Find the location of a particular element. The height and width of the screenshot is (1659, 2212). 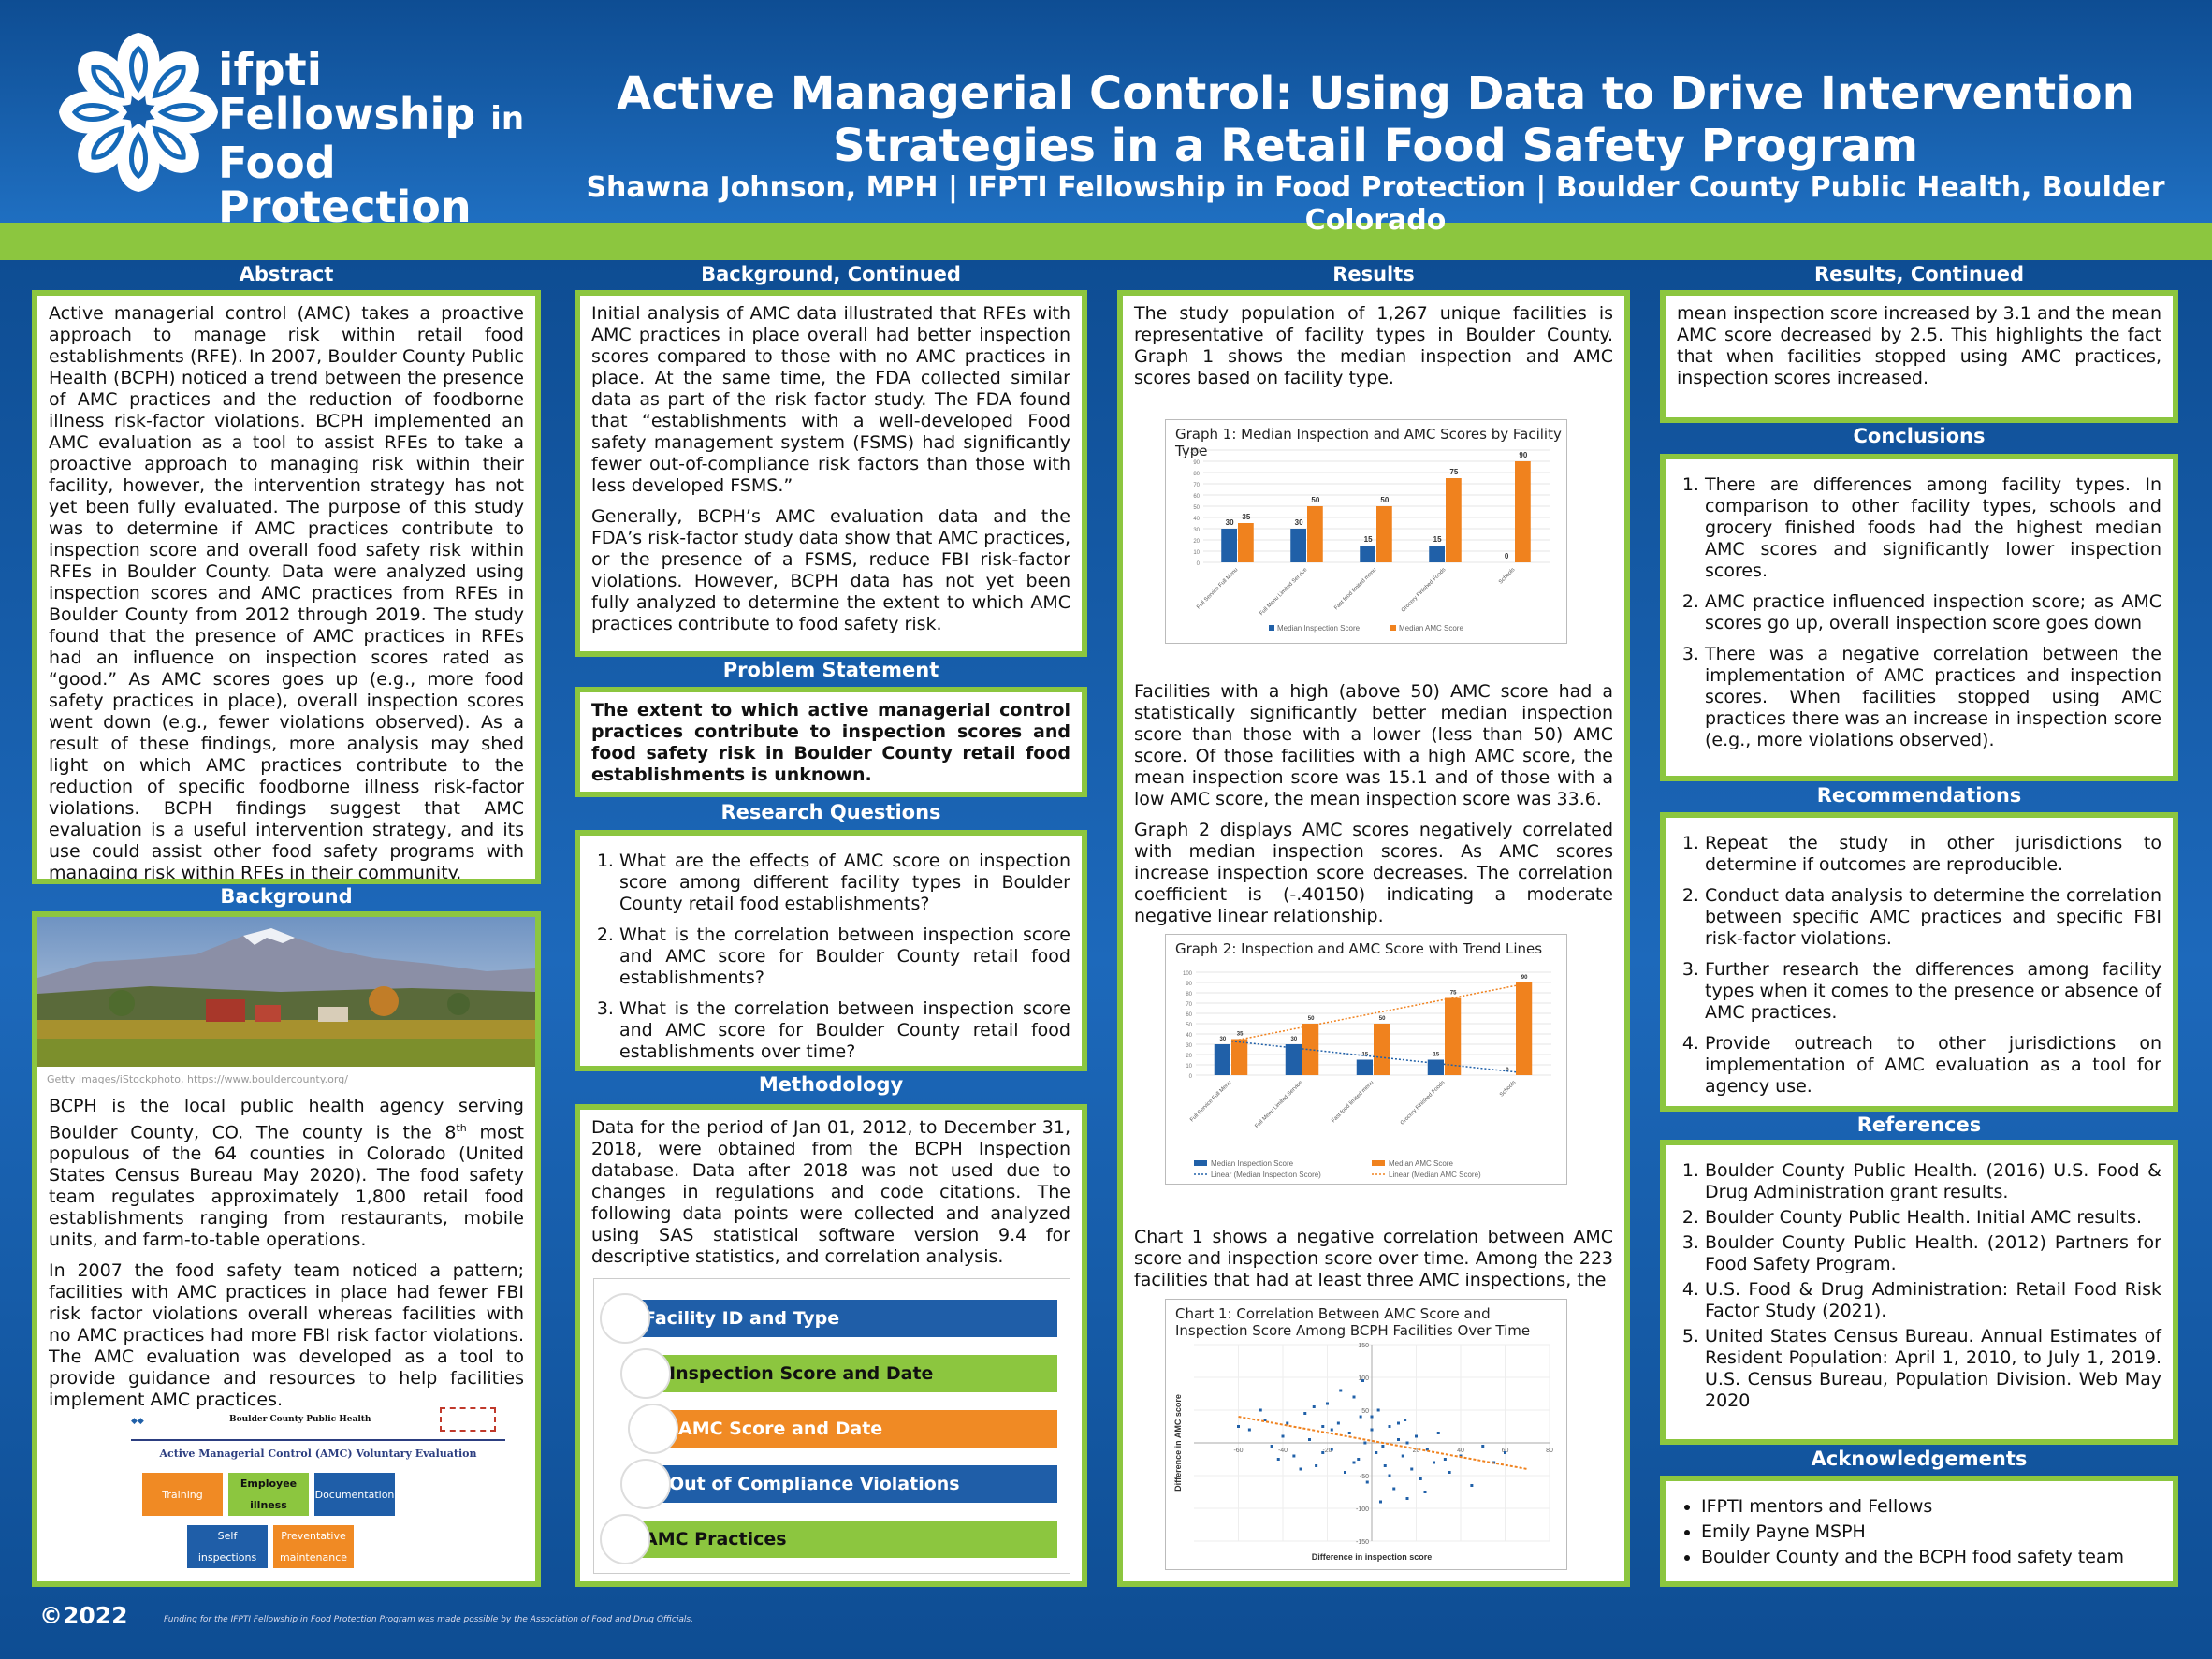

step-facility-id: Facility ID and Type is located at coordinates (842, 1318).